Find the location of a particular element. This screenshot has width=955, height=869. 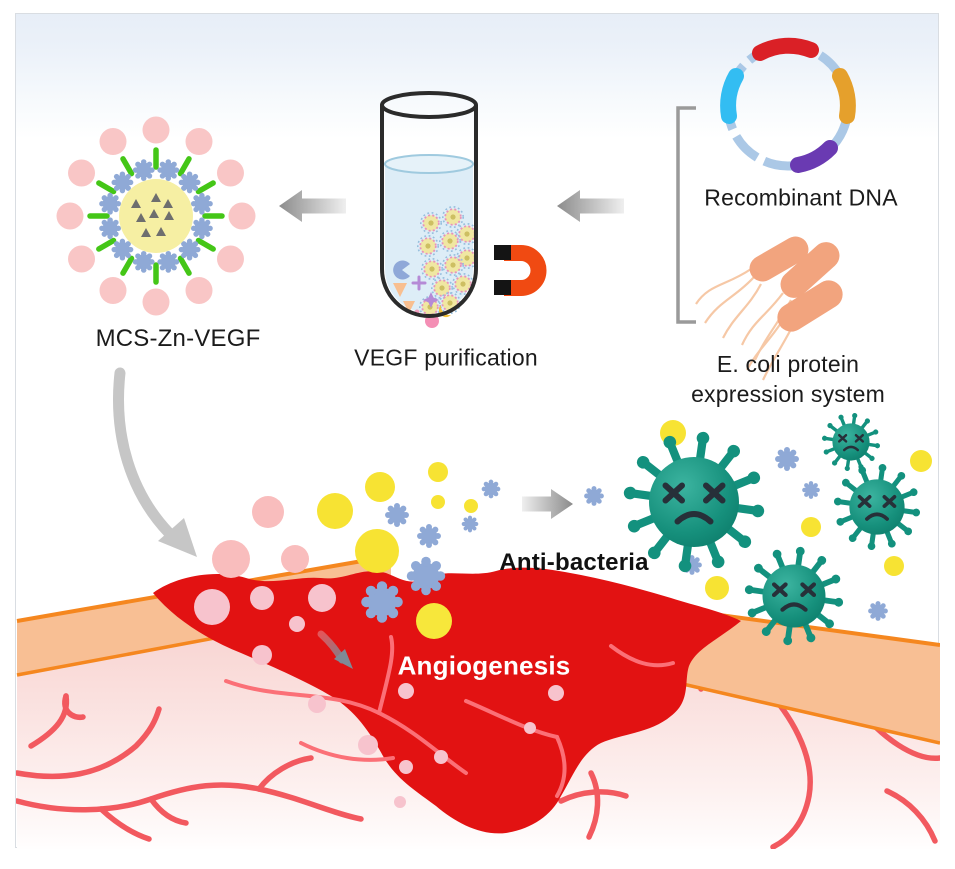

ecoli-bacteria-icon is located at coordinates (769, 308).